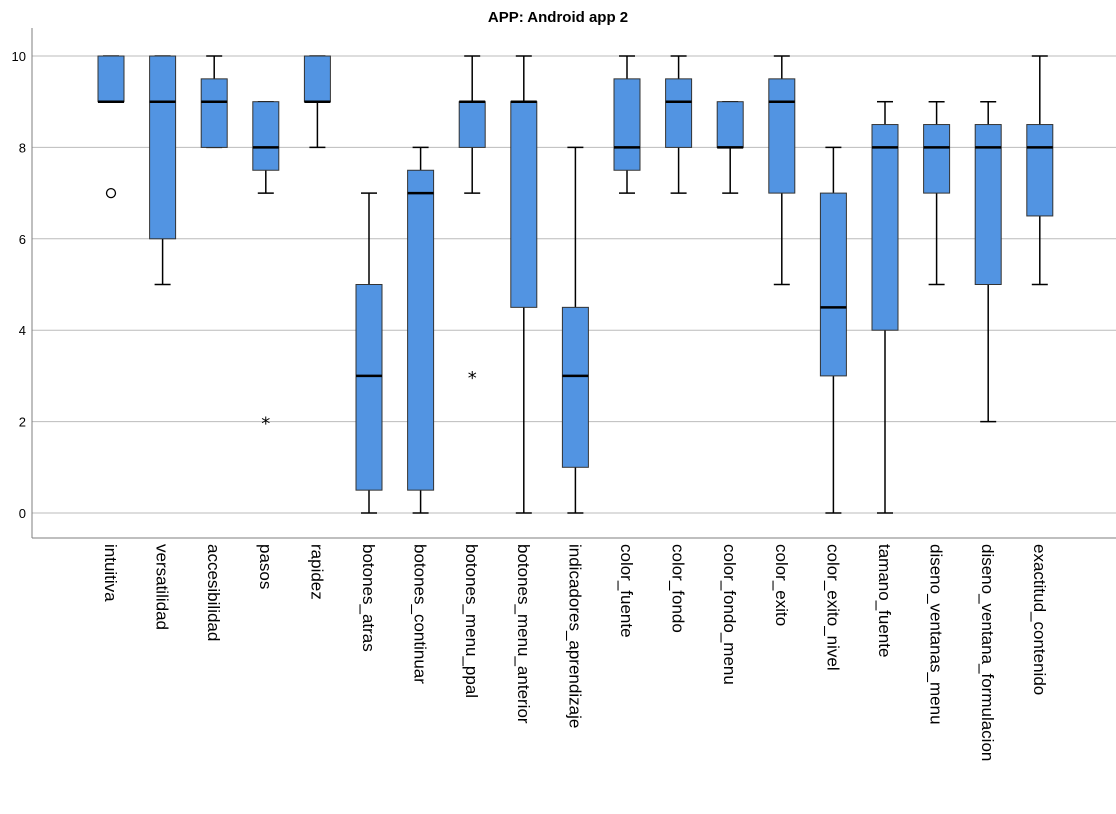  I want to click on box-versatilidad, so click(163, 170).